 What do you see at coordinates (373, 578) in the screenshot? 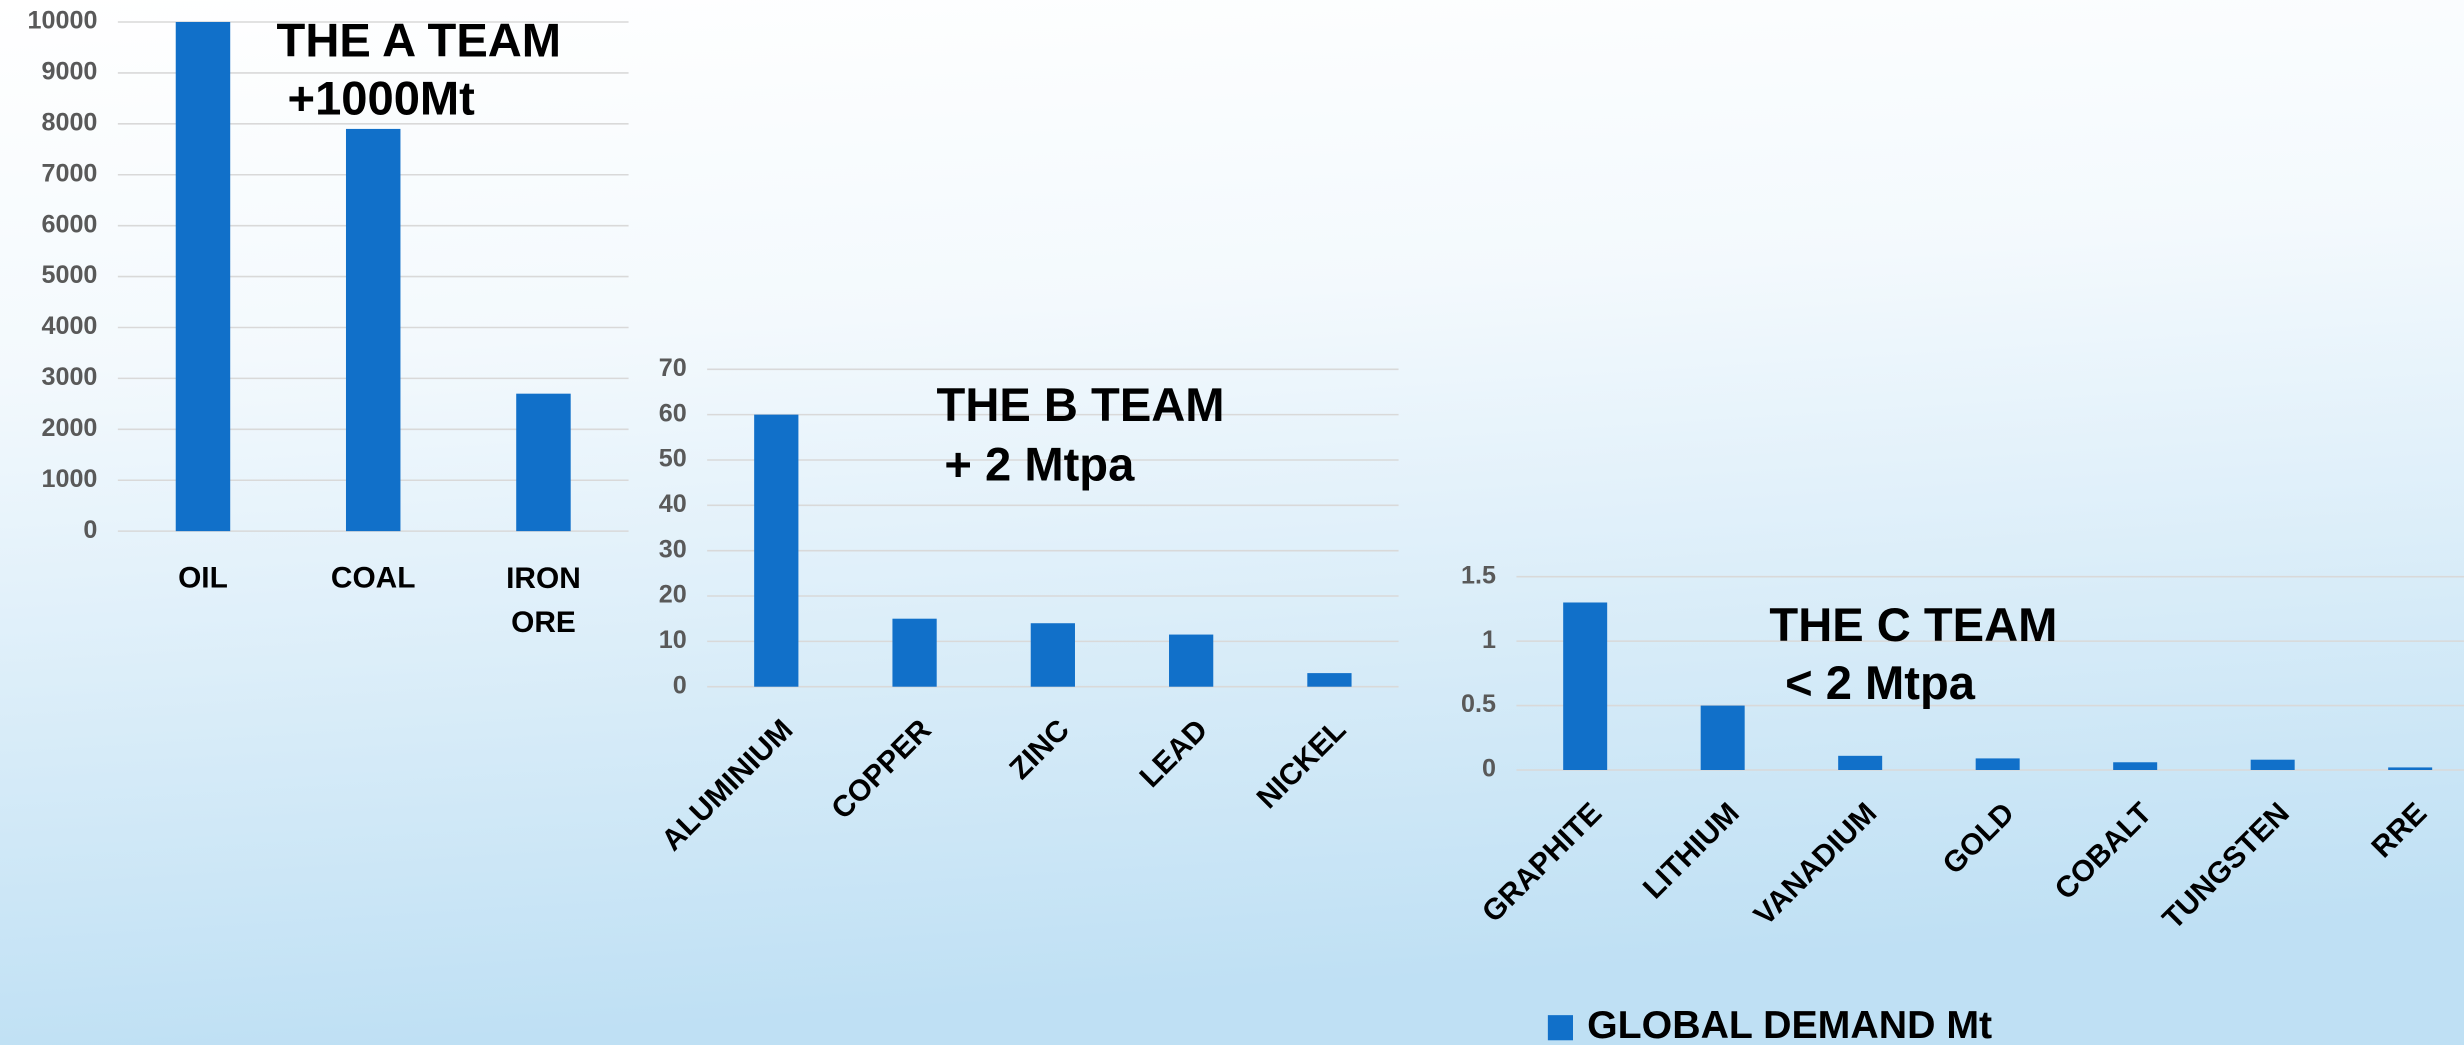
I see `x-tick-label: COAL` at bounding box center [373, 578].